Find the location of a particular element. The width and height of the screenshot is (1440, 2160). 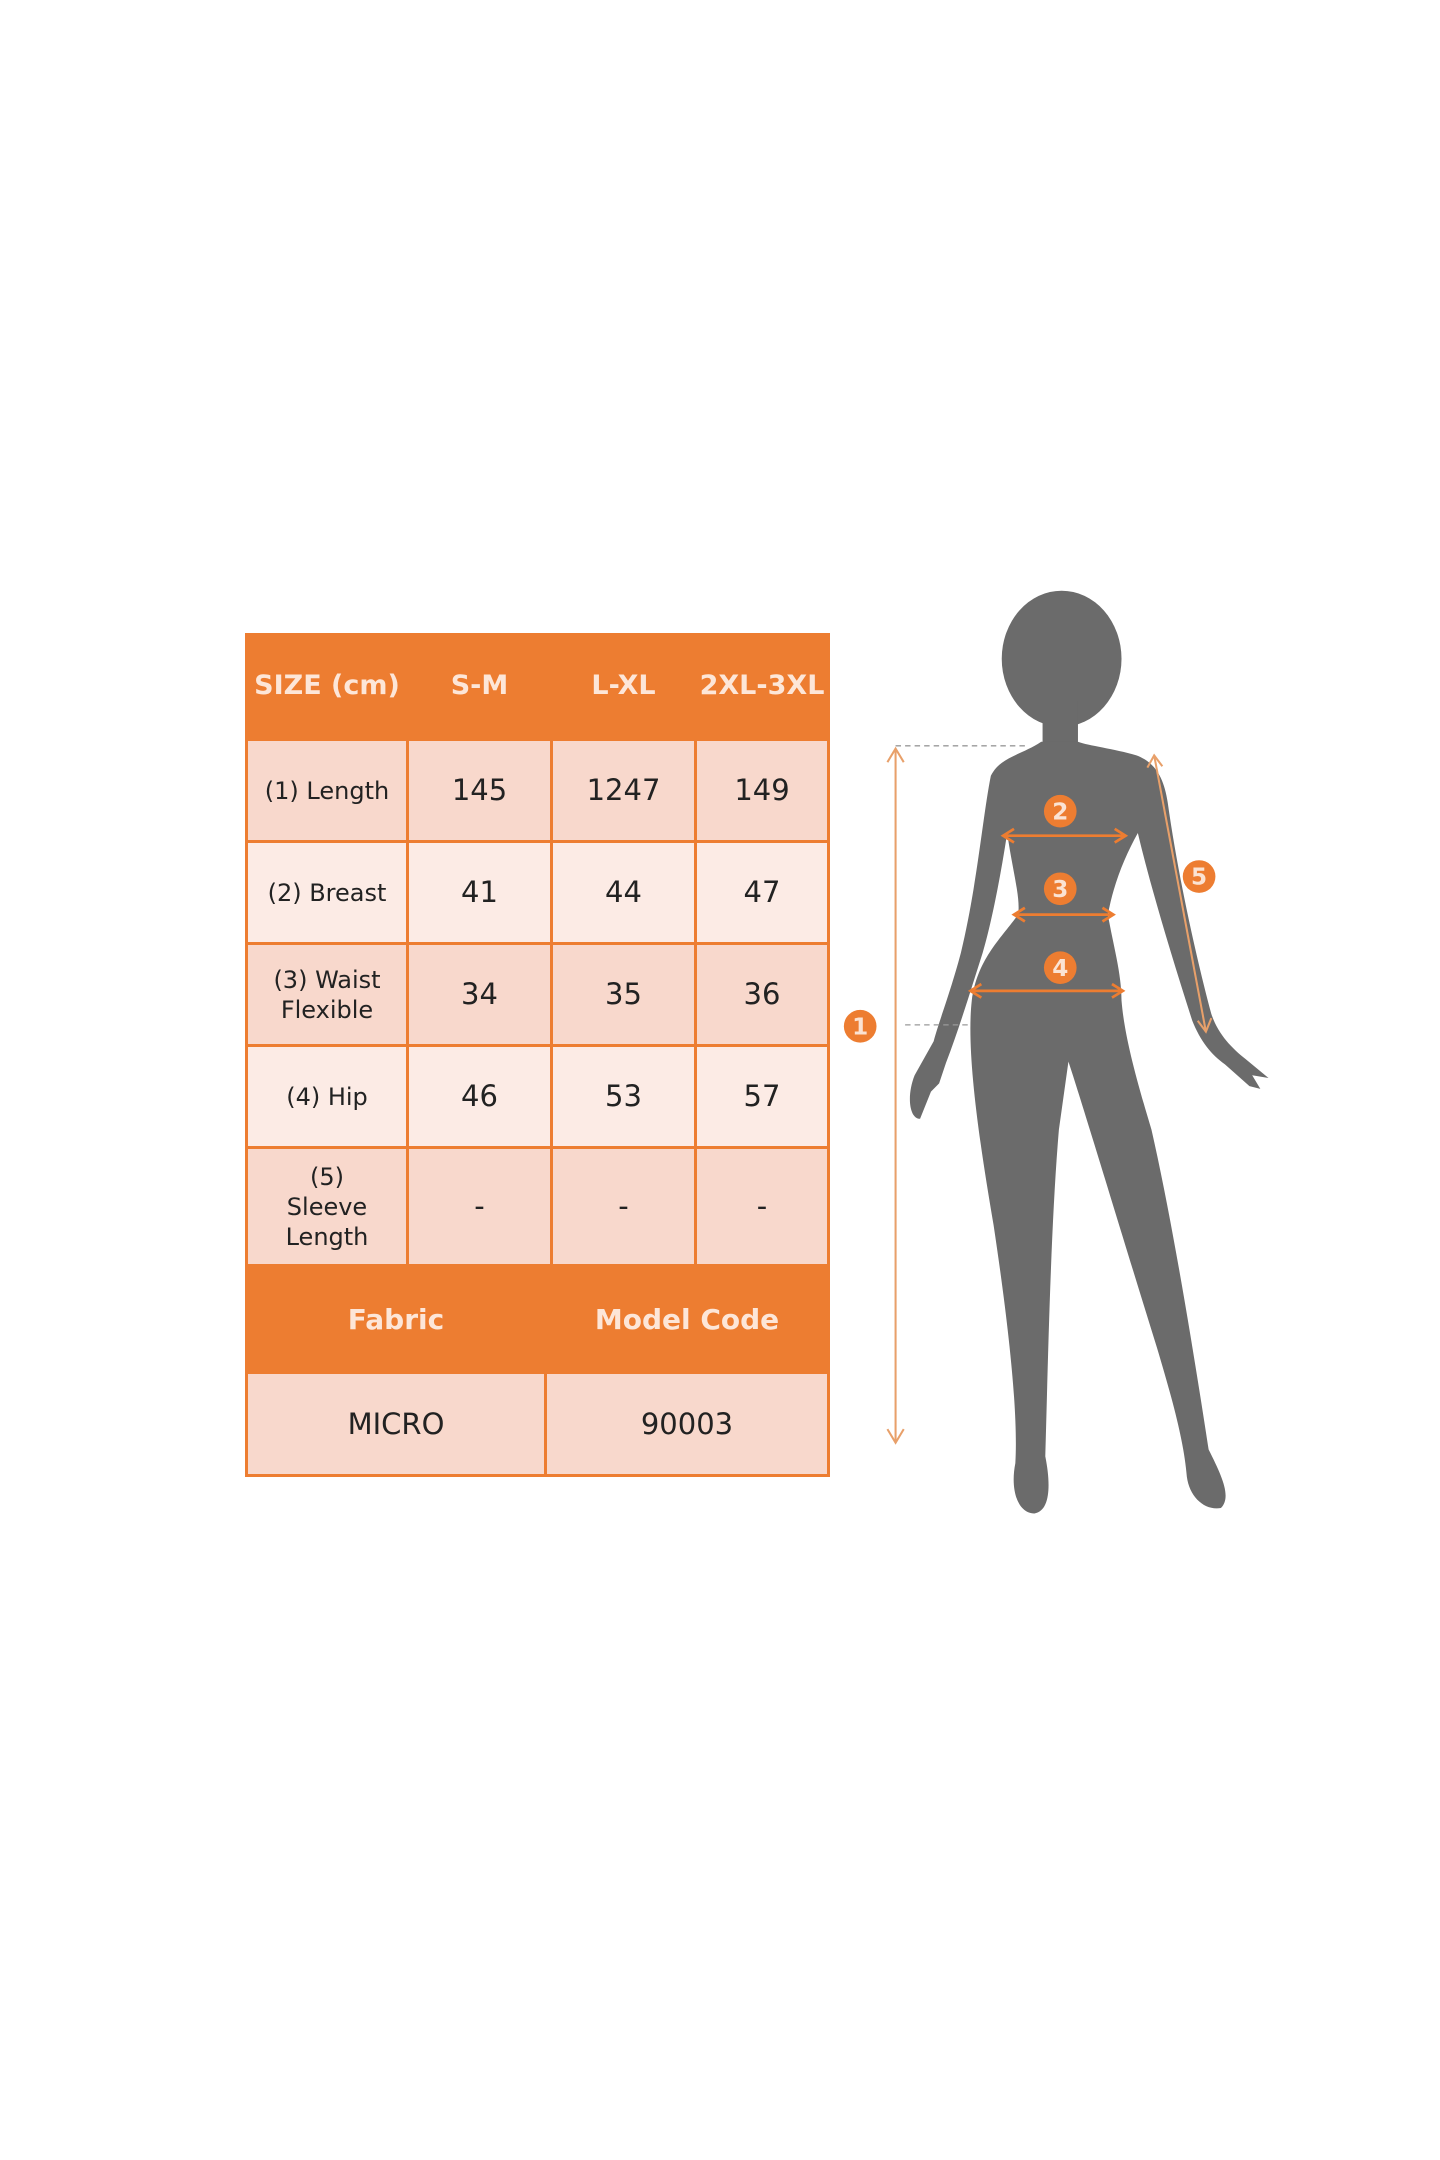

fabric-header: Fabric is located at coordinates (396, 1319).